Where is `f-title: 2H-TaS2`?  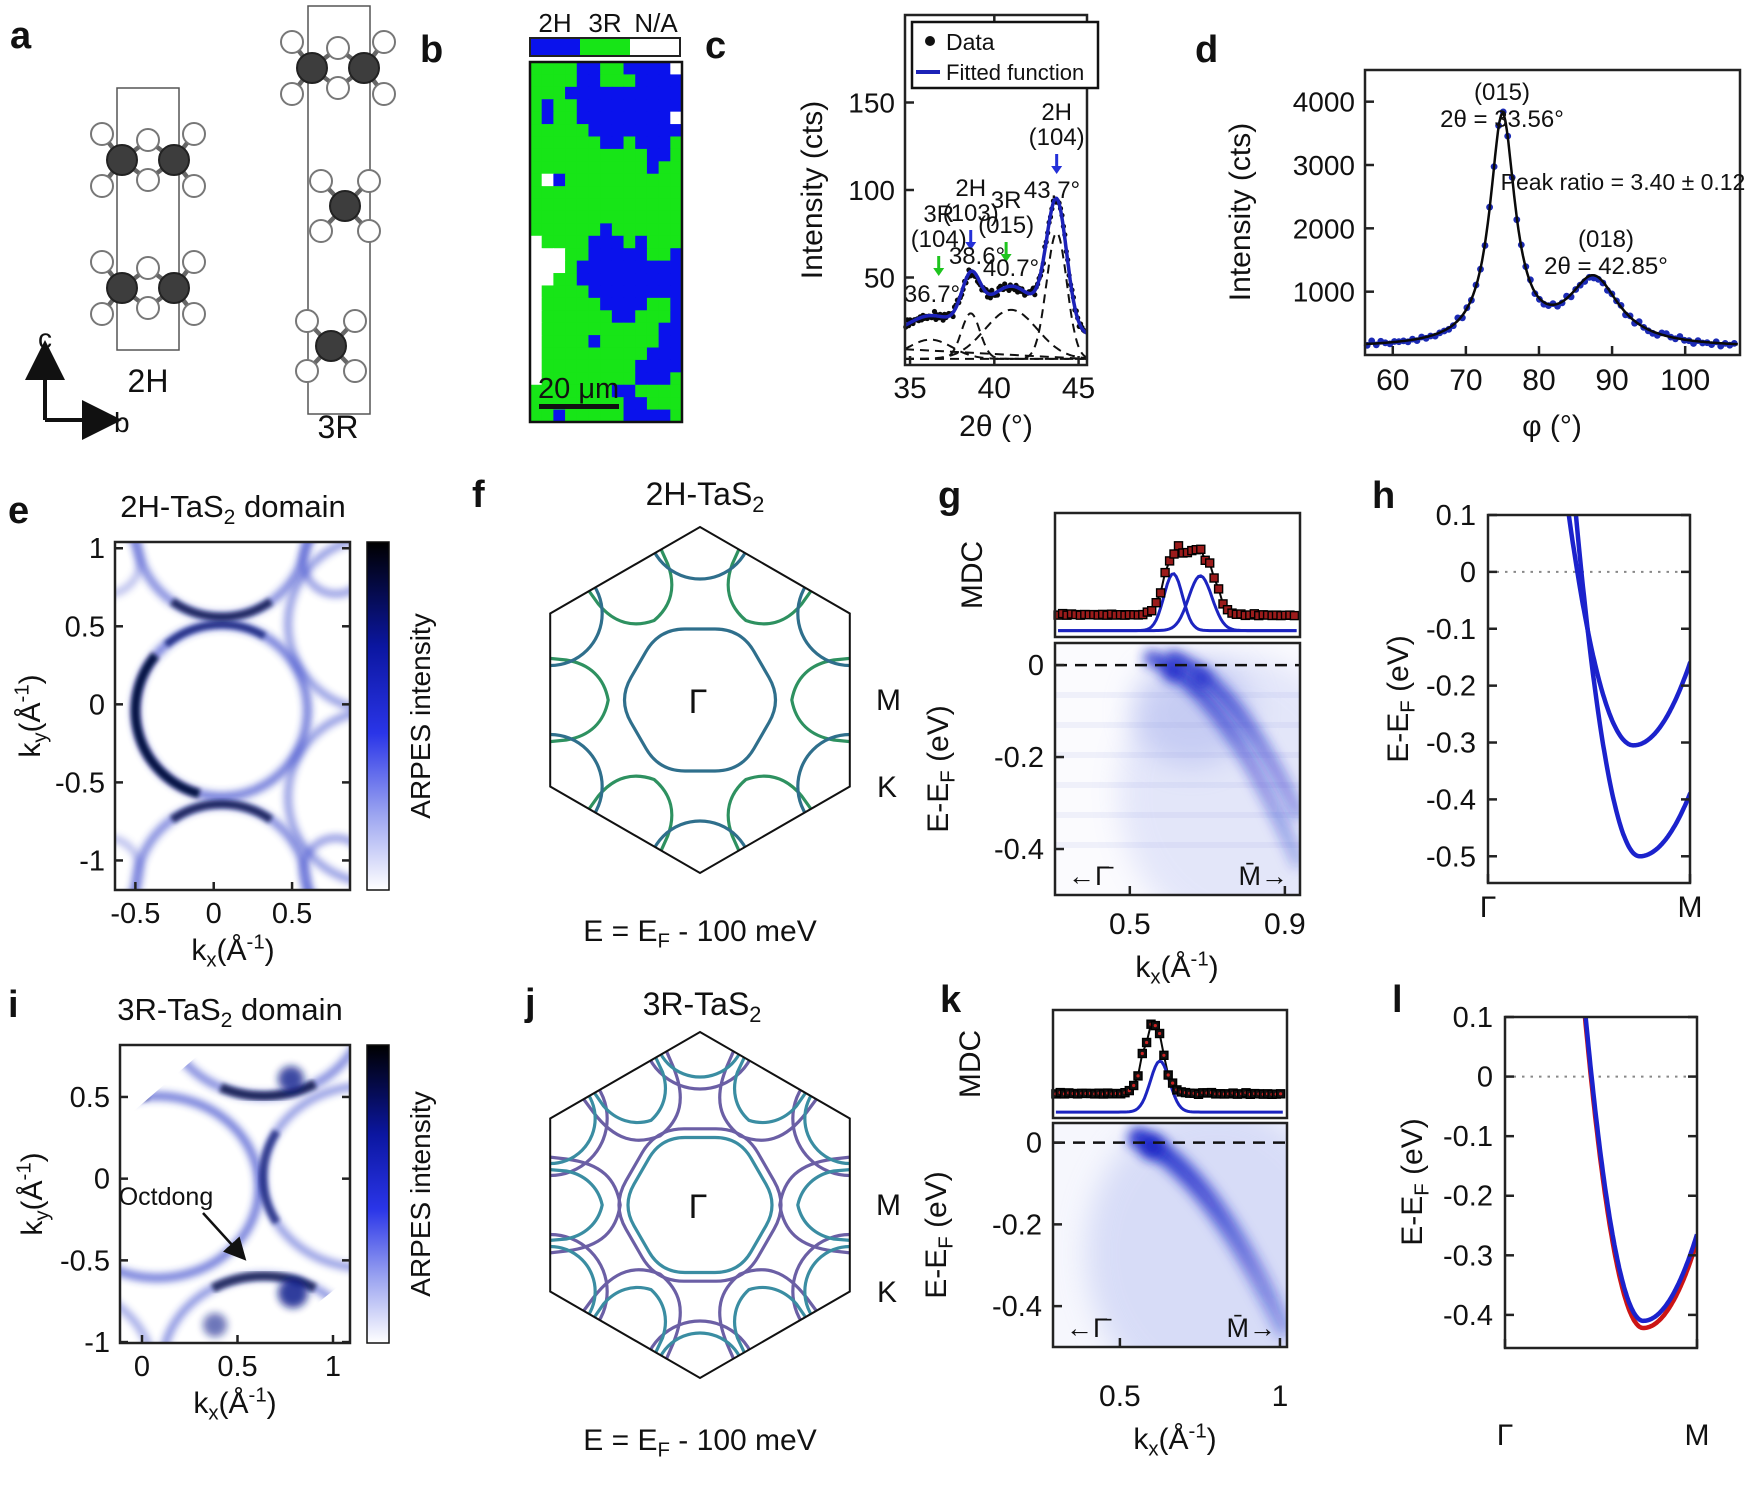
f-title: 2H-TaS2 is located at coordinates (705, 496).